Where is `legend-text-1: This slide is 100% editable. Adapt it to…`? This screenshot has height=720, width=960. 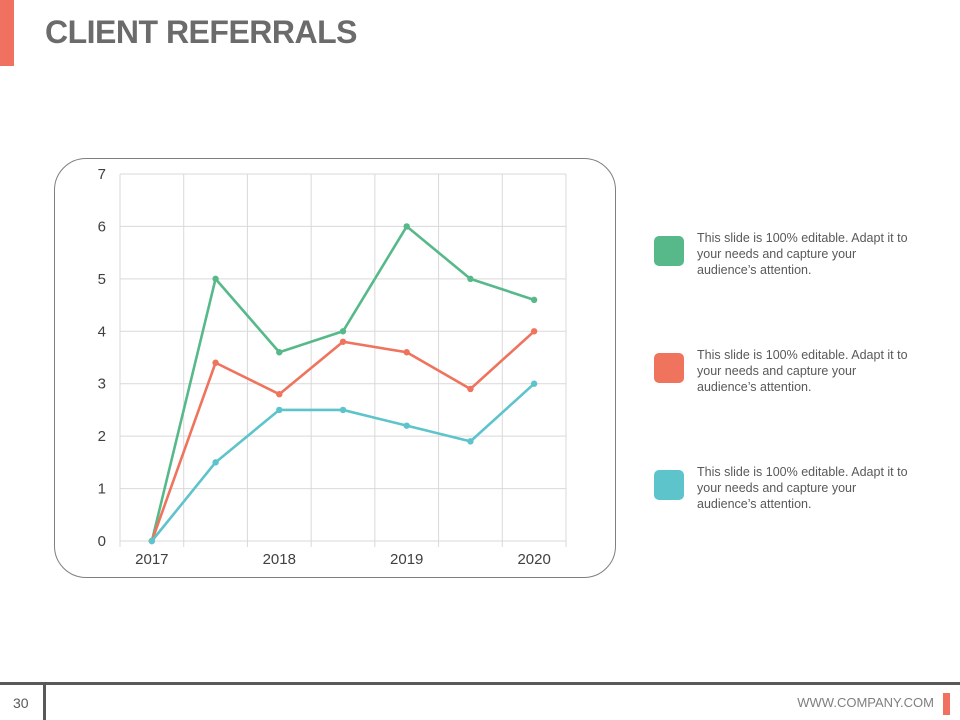 legend-text-1: This slide is 100% editable. Adapt it to… is located at coordinates (802, 254).